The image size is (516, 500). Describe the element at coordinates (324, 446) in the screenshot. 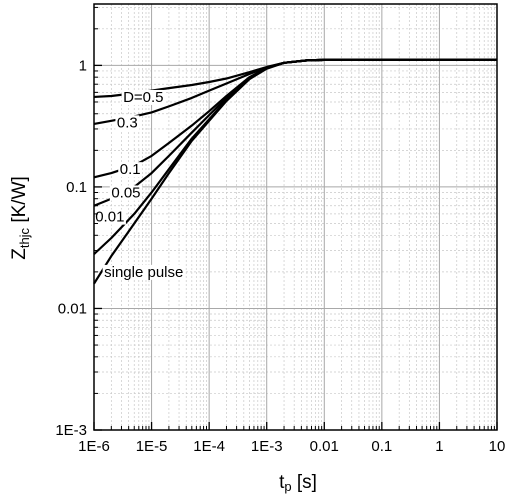

I see `x-tick-label: 0.01` at that location.